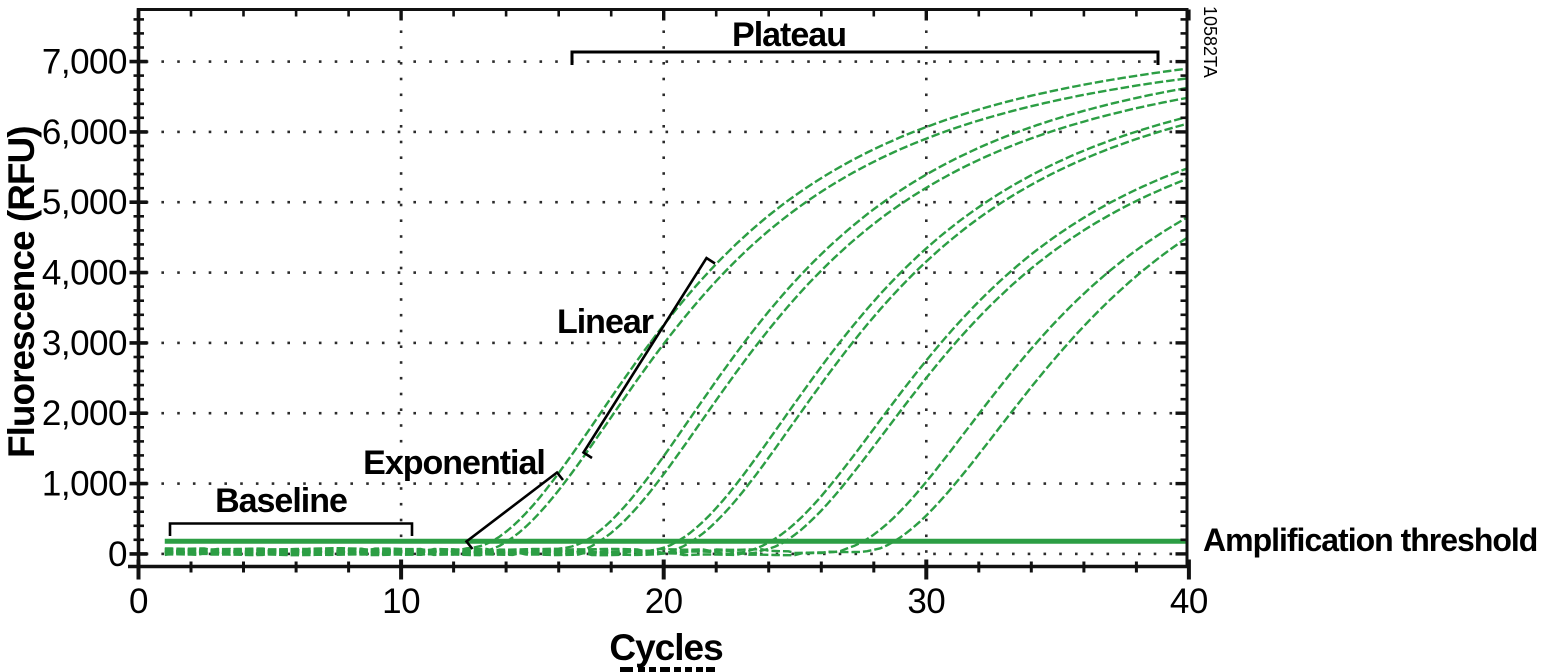  What do you see at coordinates (117, 554) in the screenshot?
I see `y-tick-label: 0` at bounding box center [117, 554].